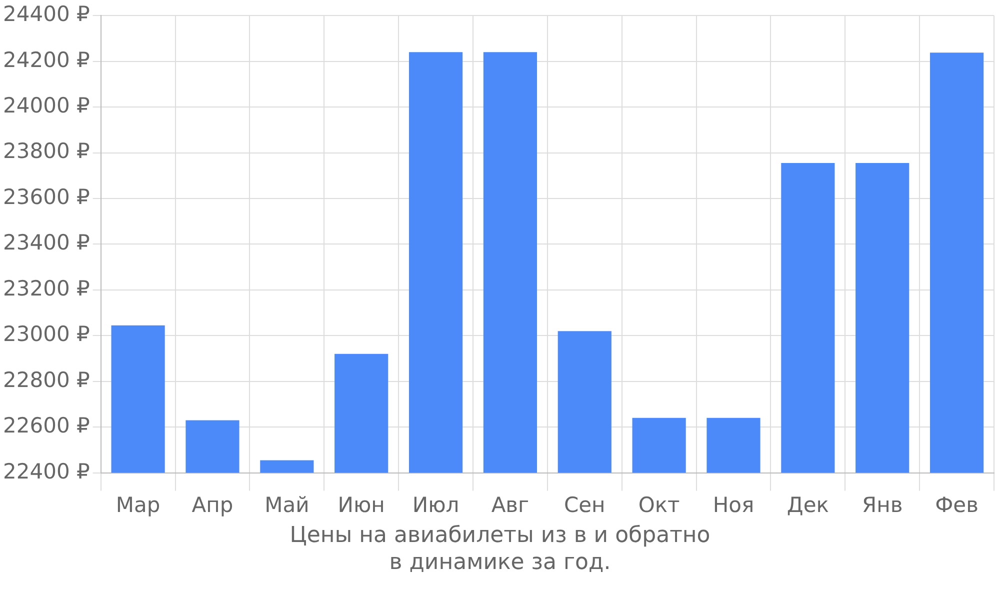 The image size is (1000, 600). Describe the element at coordinates (46, 196) in the screenshot. I see `y-tick-label: 23600 ₽` at that location.